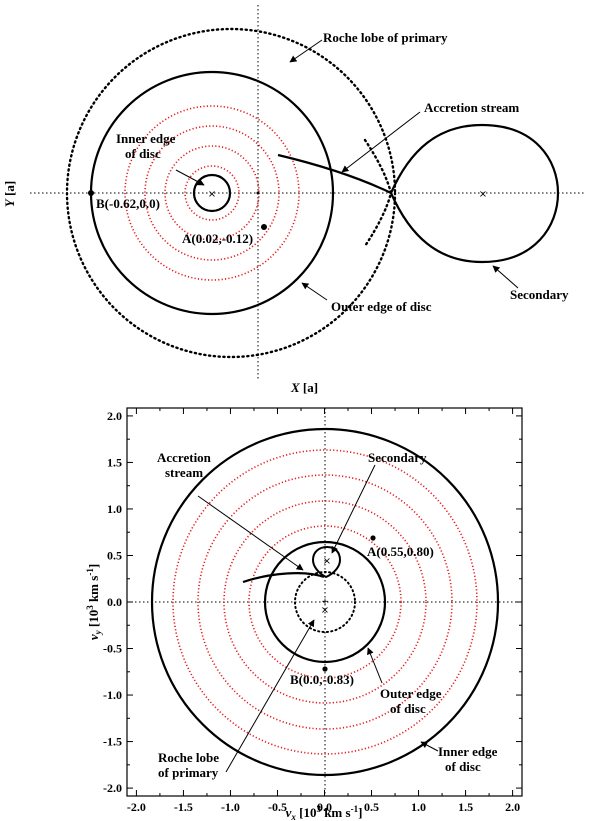 The height and width of the screenshot is (821, 589). Describe the element at coordinates (465, 807) in the screenshot. I see `x-tick-label: 1.5` at that location.